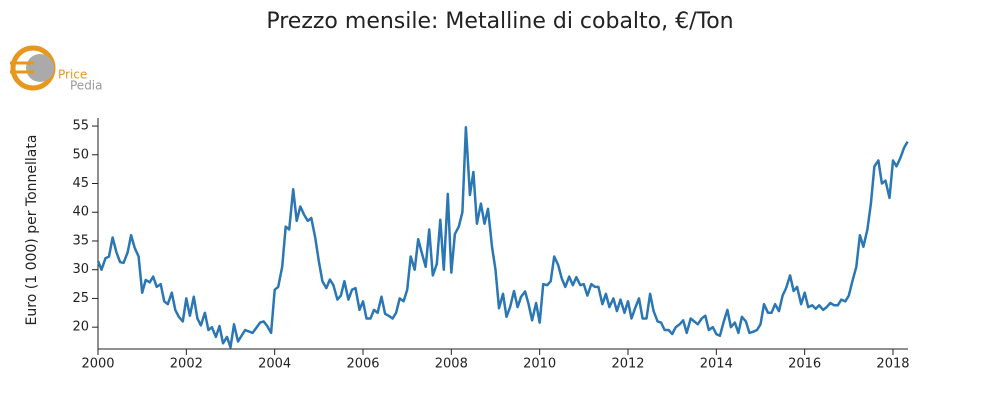 The height and width of the screenshot is (404, 1000). What do you see at coordinates (716, 364) in the screenshot?
I see `x-tick-label: 2014` at bounding box center [716, 364].